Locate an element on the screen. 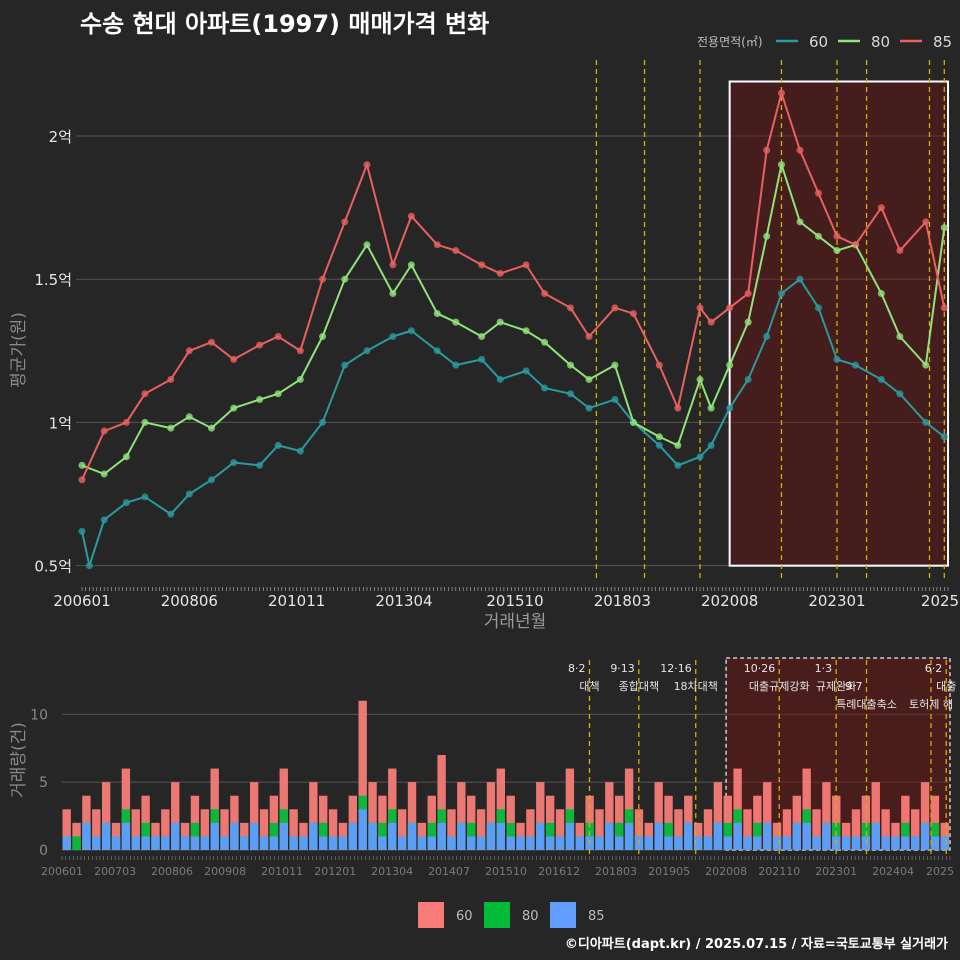 This screenshot has height=960, width=960. volume-y-tick-label: 0 is located at coordinates (43, 851).